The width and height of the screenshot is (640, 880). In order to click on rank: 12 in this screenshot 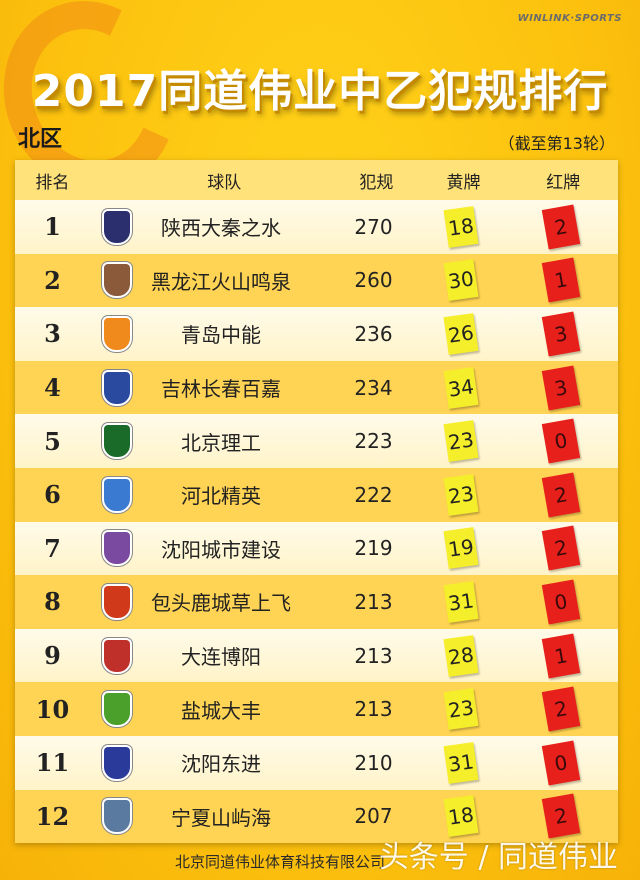, I will do `click(52, 816)`.